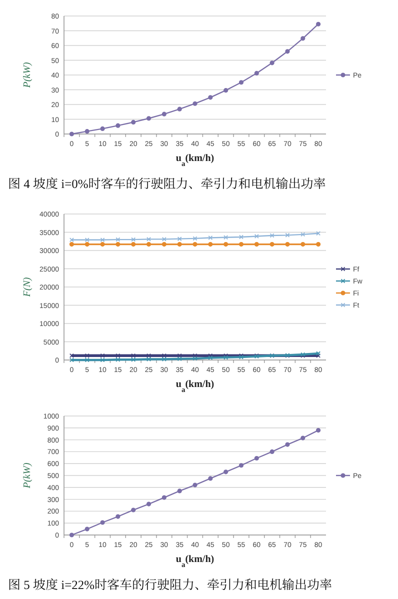 This screenshot has width=398, height=599. What do you see at coordinates (167, 184) in the screenshot?
I see `caption: 图 4 坡度 i=0%时客车的行驶阻力、牵引力和电机输出功率` at bounding box center [167, 184].